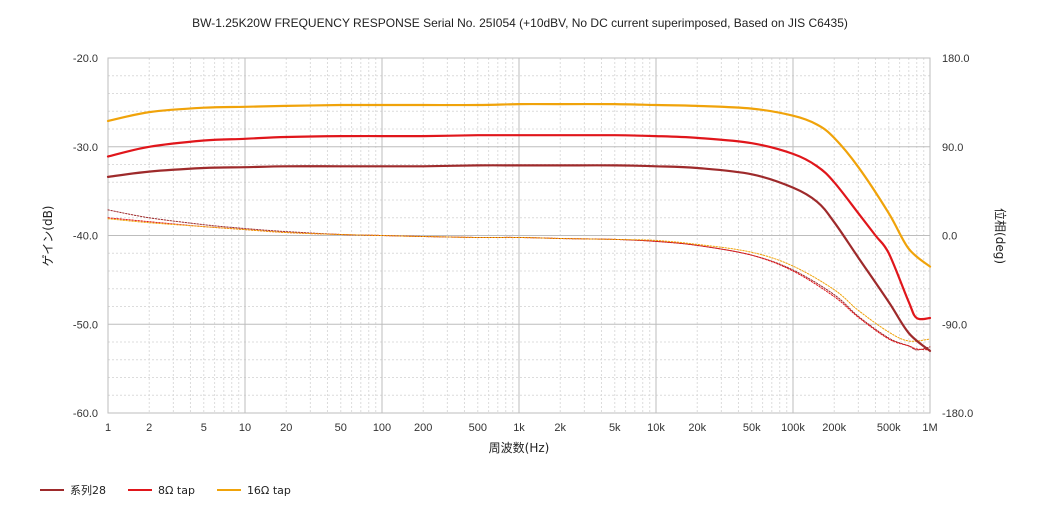  What do you see at coordinates (889, 428) in the screenshot?
I see `x-tick-label: 500k` at bounding box center [889, 428].